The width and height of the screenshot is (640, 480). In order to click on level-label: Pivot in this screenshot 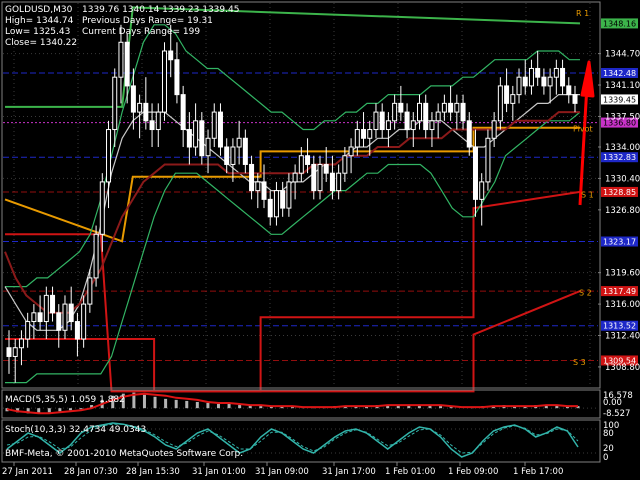, I will do `click(583, 128)`.